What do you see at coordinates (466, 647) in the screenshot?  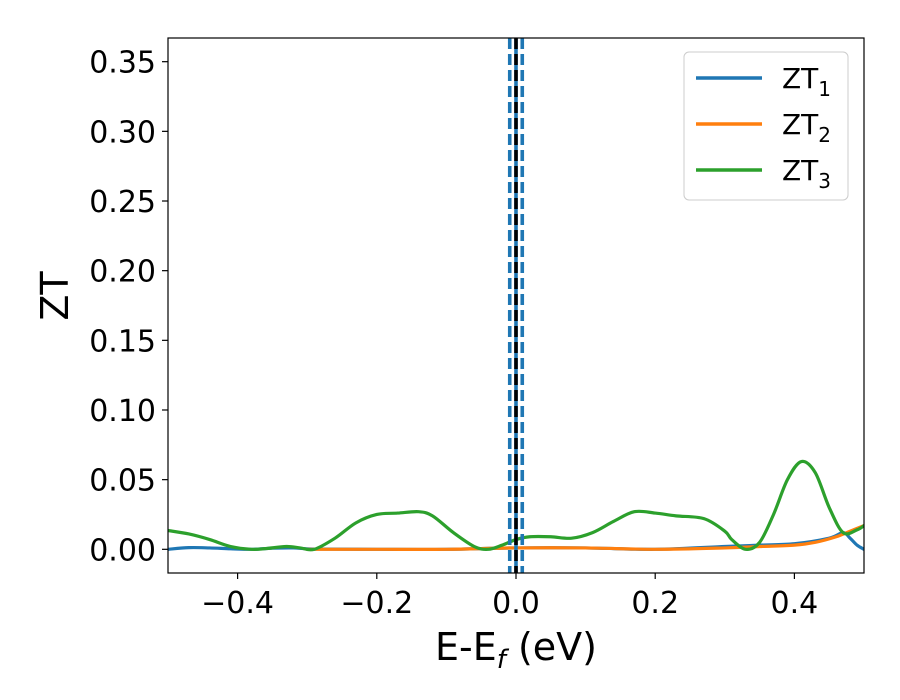 I see `x-axis-title-main: E-E` at bounding box center [466, 647].